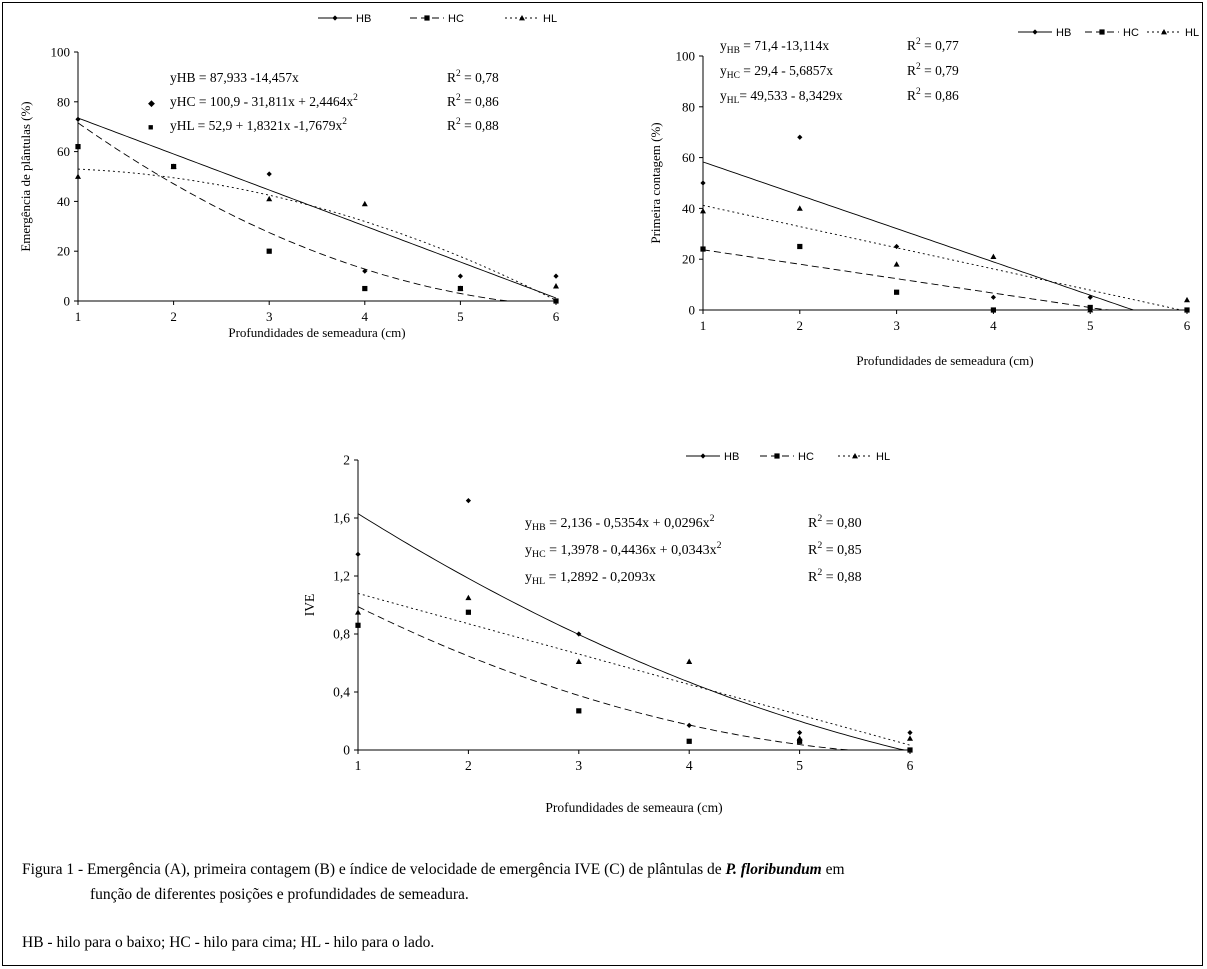 The height and width of the screenshot is (969, 1207). Describe the element at coordinates (150, 127) in the screenshot. I see `equation-marker: ■` at that location.